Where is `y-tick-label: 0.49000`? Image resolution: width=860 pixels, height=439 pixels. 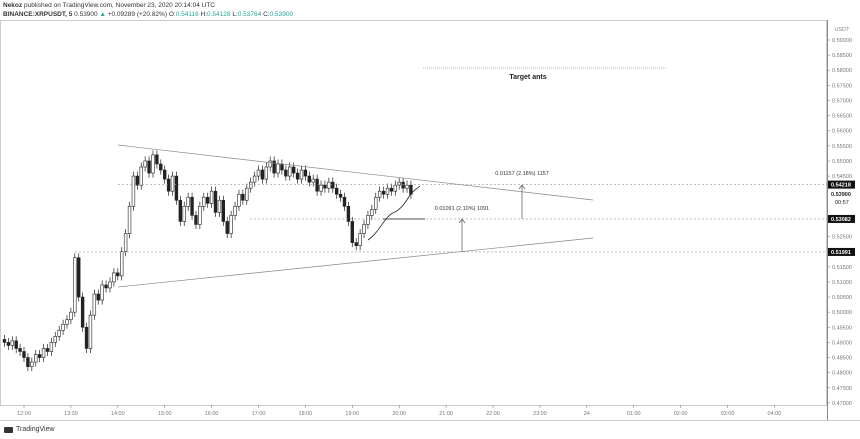 y-tick-label: 0.49000 is located at coordinates (842, 343).